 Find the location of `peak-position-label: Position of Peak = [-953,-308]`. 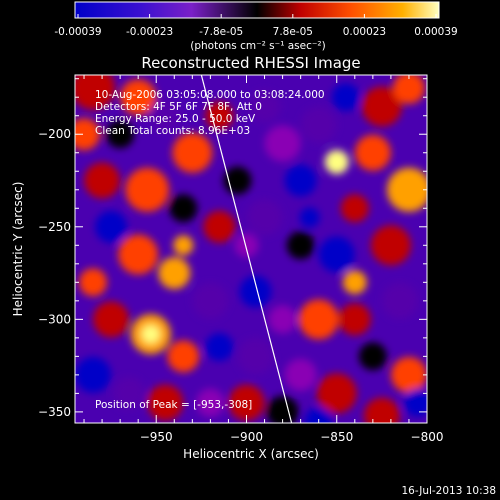

peak-position-label: Position of Peak = [-953,-308] is located at coordinates (173, 405).